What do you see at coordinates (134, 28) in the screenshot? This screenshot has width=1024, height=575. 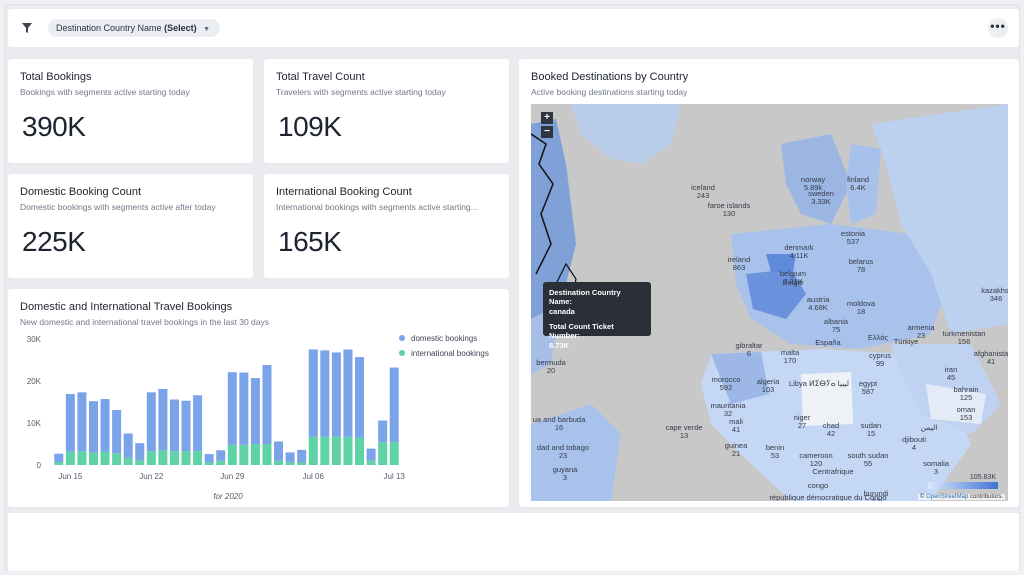 I see `destination-country-filter-chip: Destination Country Name (Select) ▼` at bounding box center [134, 28].